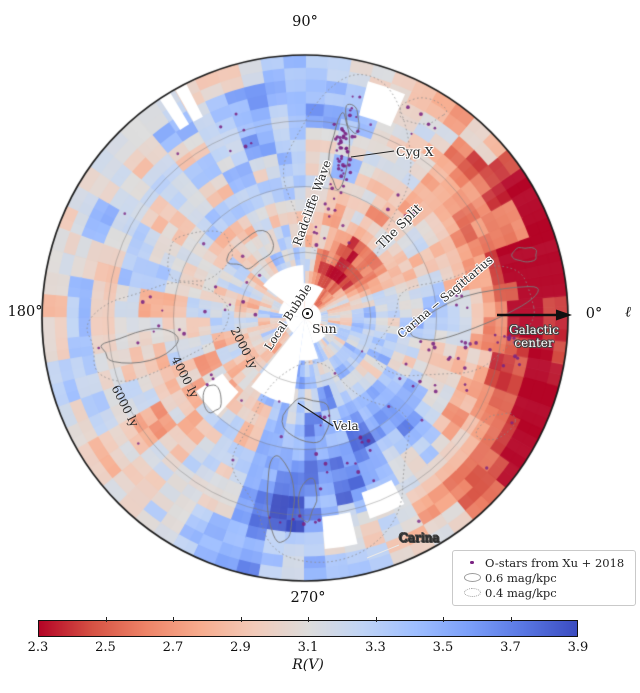  What do you see at coordinates (472, 577) in the screenshot?
I see `solid-contour-icon` at bounding box center [472, 577].